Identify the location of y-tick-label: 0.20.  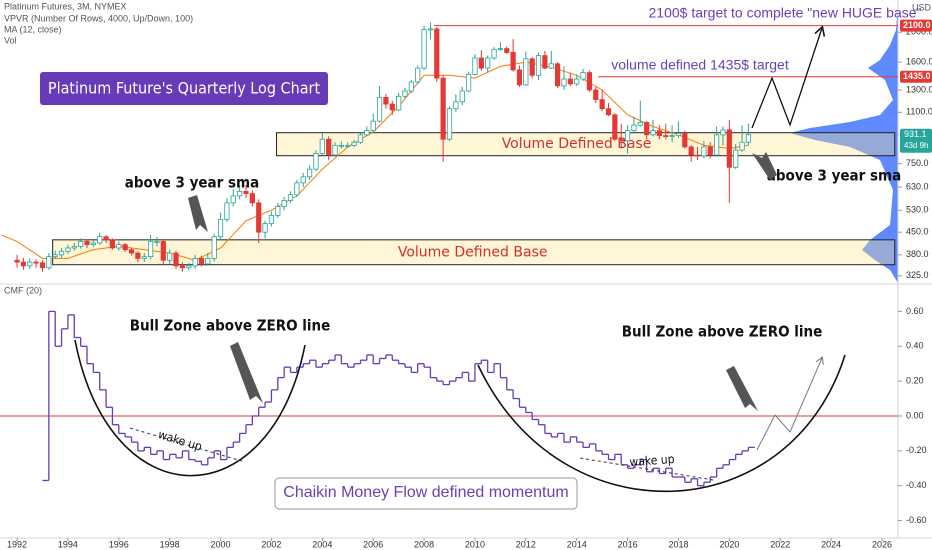
(915, 381).